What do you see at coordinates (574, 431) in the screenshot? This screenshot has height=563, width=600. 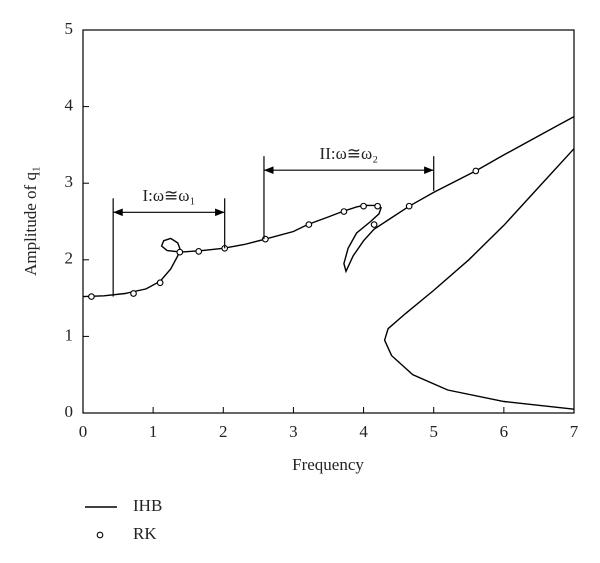 I see `x-tick-label: 7` at bounding box center [574, 431].